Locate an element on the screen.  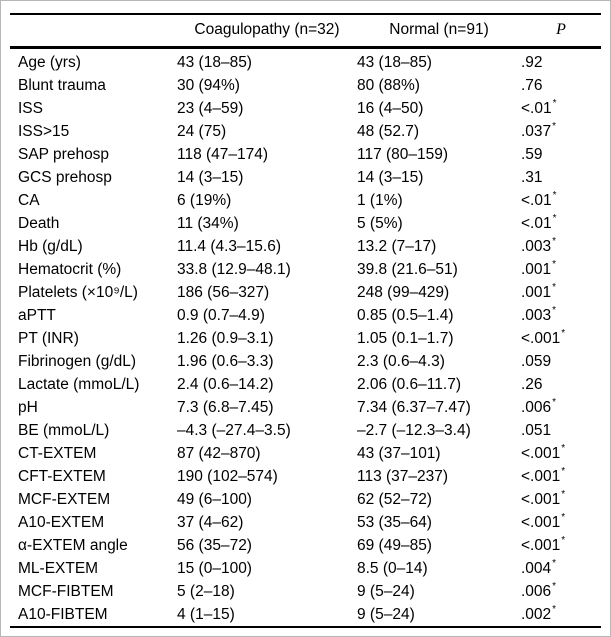
table-header: Coagulopathy (n=32) Normal (n=91) P is located at coordinates (305, 31).